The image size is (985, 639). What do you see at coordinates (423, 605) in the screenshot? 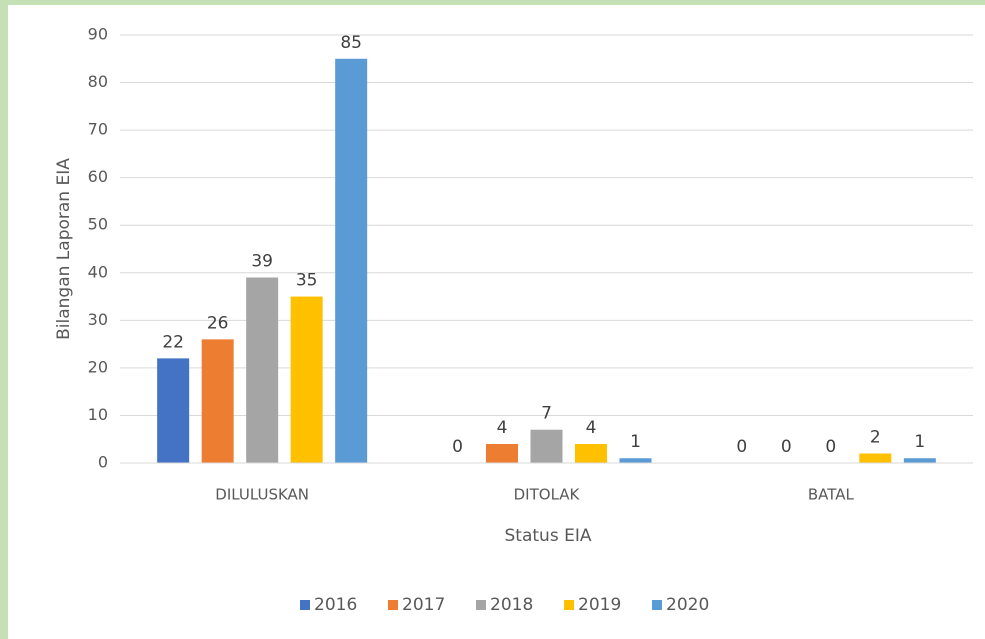
I see `legend-label: 2017` at bounding box center [423, 605].